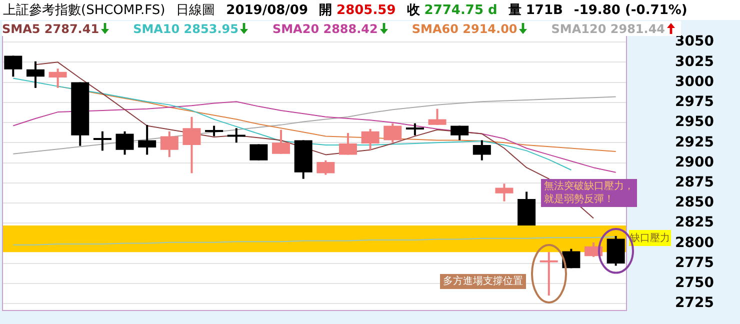 The width and height of the screenshot is (740, 324). What do you see at coordinates (694, 82) in the screenshot?
I see `y-tick-label: 3000` at bounding box center [694, 82].